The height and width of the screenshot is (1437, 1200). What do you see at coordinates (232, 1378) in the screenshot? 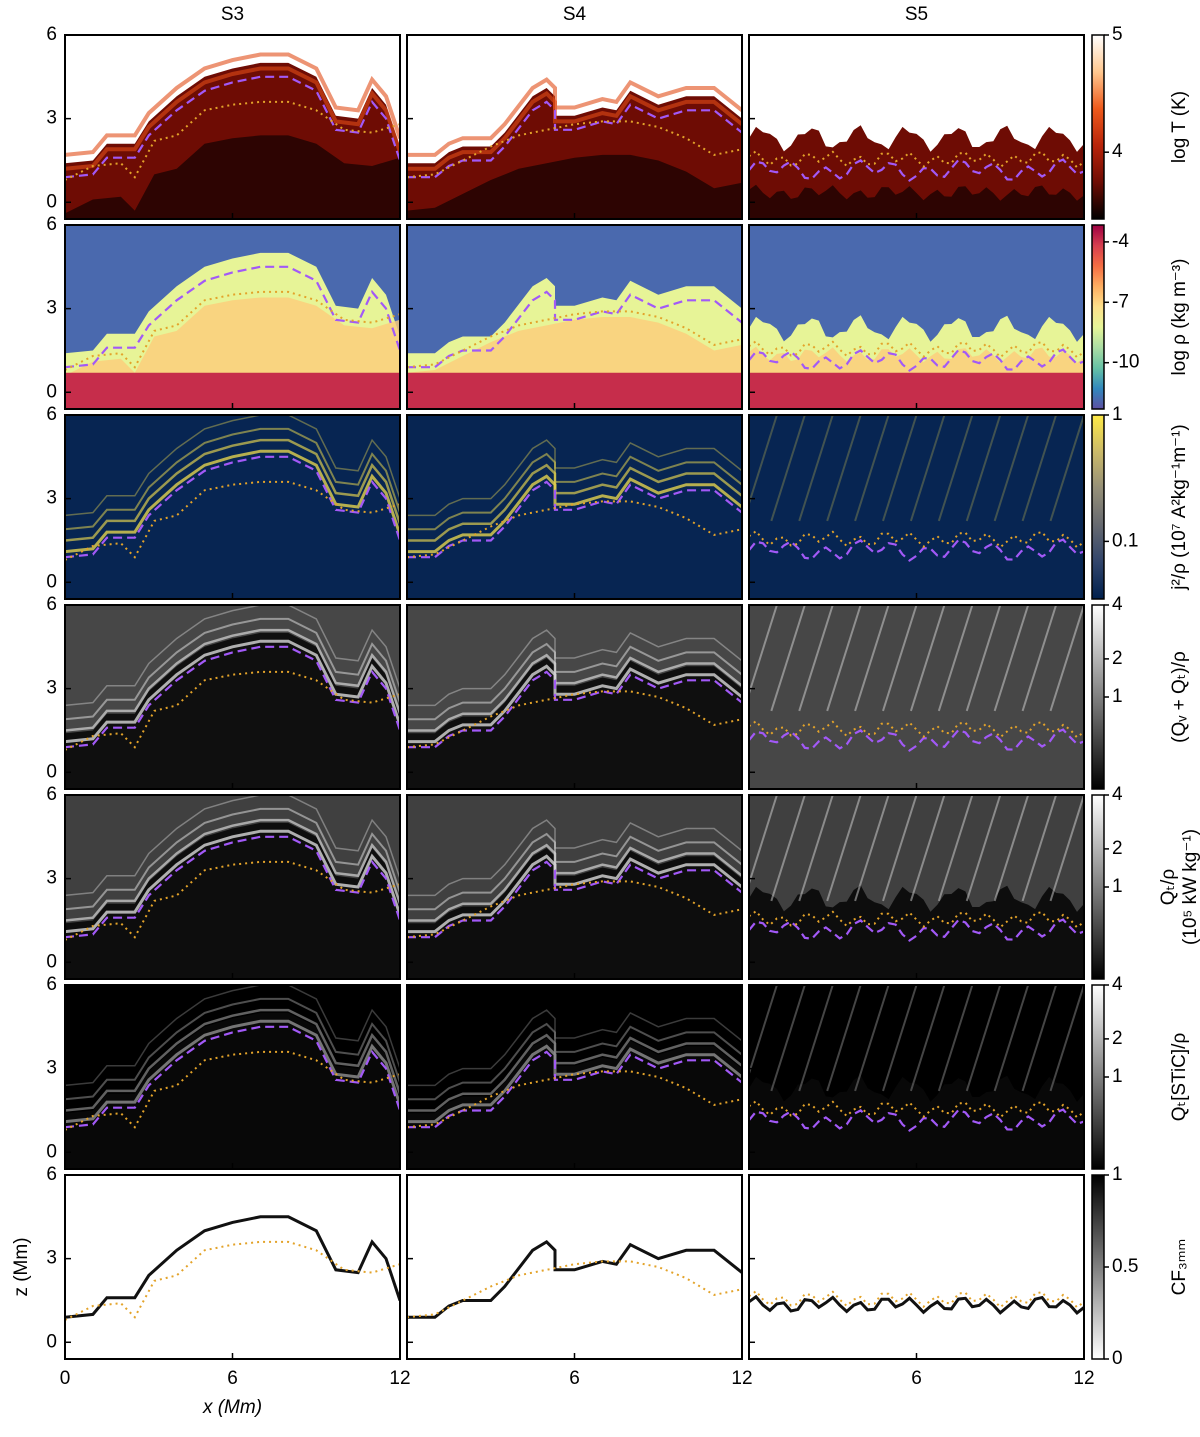
I see `x-tick-label: 6` at bounding box center [232, 1378].